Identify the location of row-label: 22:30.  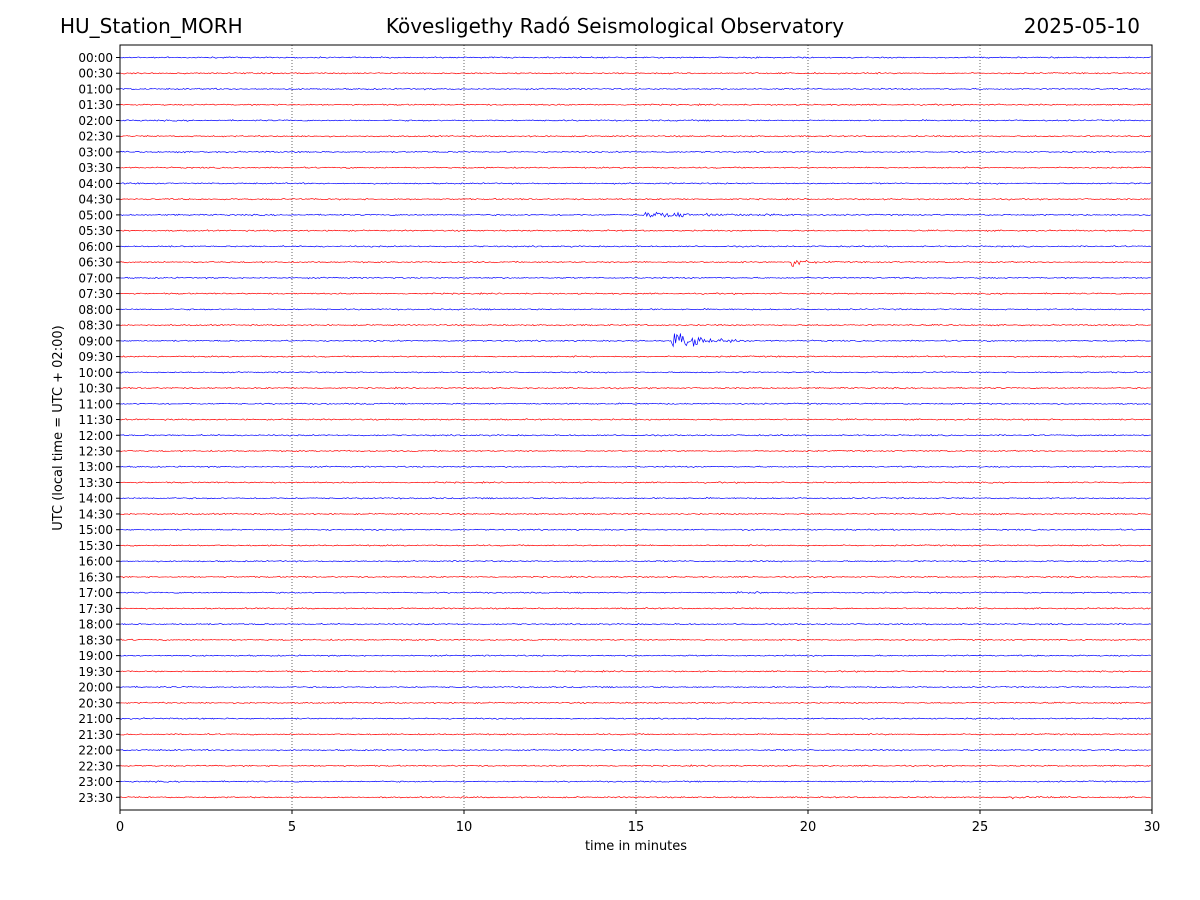
(95, 766).